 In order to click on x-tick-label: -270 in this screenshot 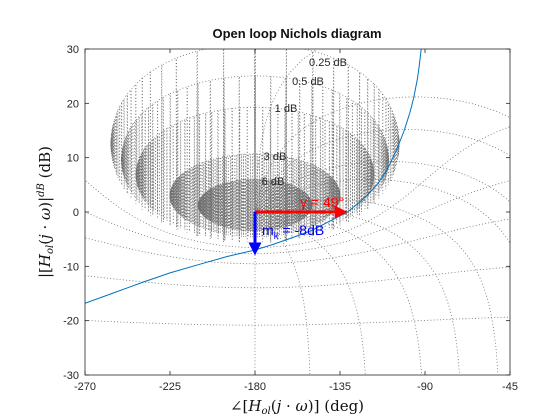, I will do `click(85, 387)`.